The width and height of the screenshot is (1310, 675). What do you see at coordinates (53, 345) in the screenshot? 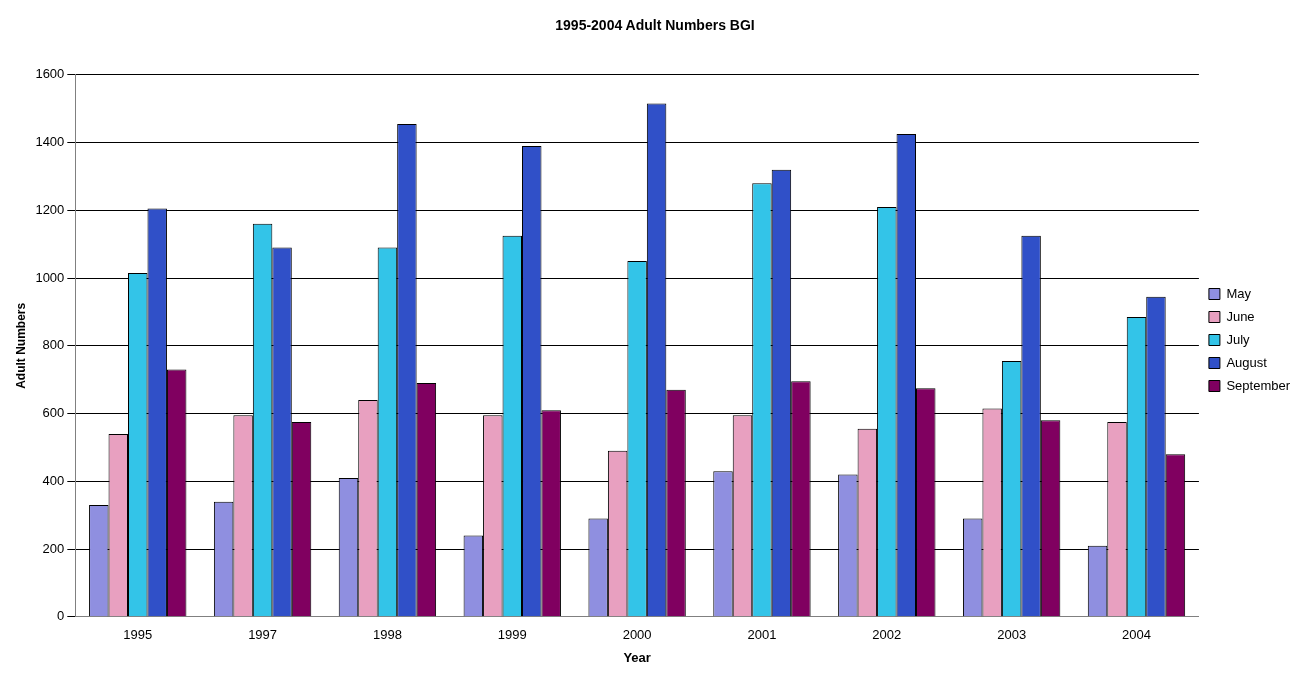
I see `y-tick-label: 800` at bounding box center [53, 345].